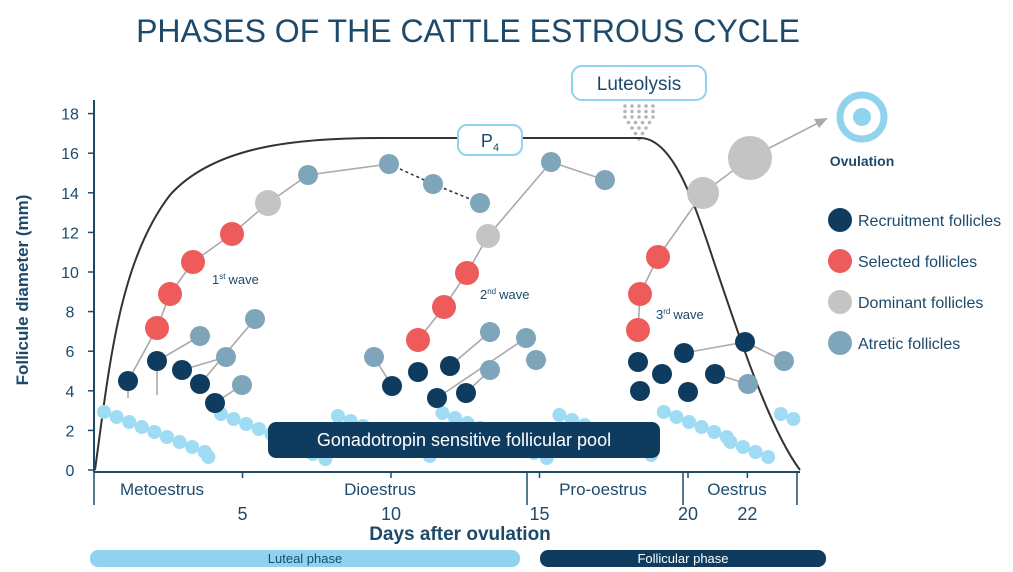  What do you see at coordinates (242, 514) in the screenshot?
I see `x-tick-label: 5` at bounding box center [242, 514].